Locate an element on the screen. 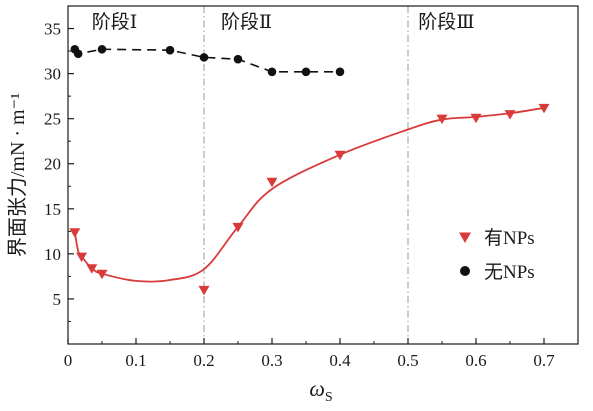 The image size is (593, 411). x-tick-label: 0.2 is located at coordinates (203, 360).